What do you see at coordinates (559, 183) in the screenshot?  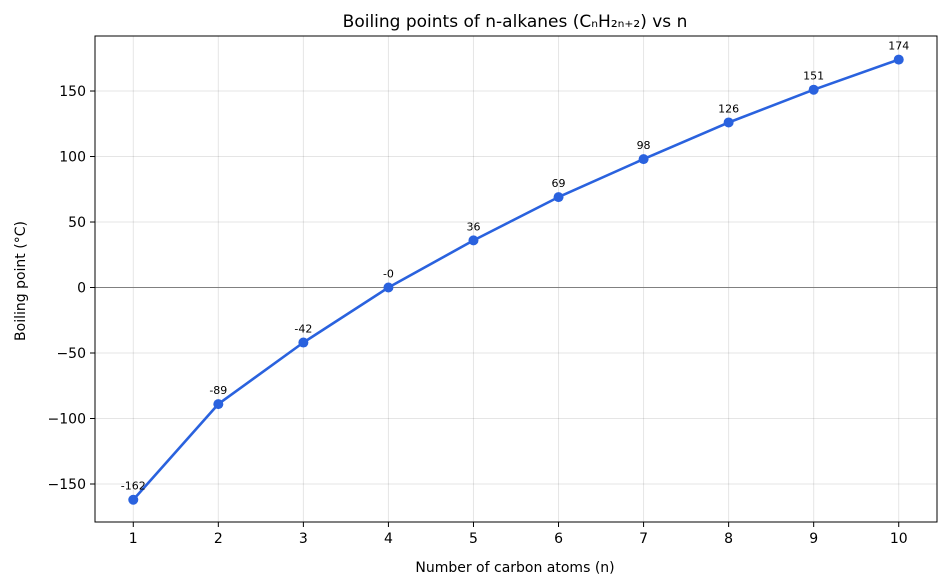 I see `data-label: 69` at bounding box center [559, 183].